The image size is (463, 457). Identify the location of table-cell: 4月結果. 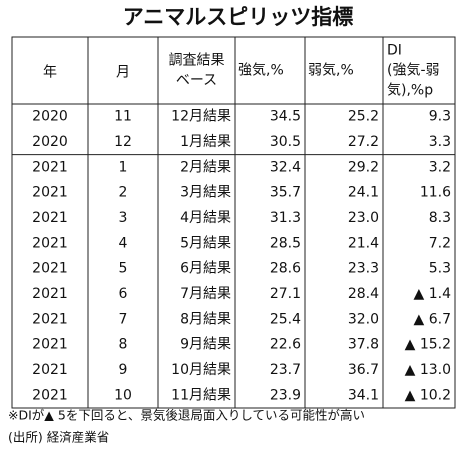
(205, 218).